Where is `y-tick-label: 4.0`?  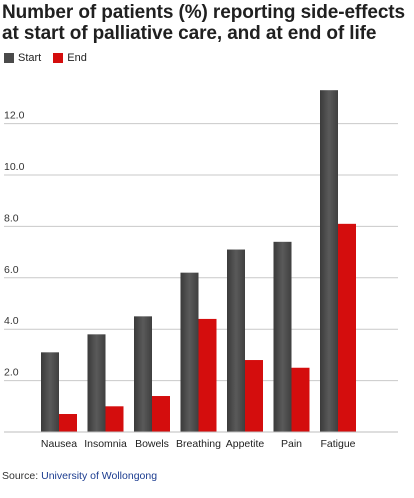
y-tick-label: 4.0 is located at coordinates (11, 321).